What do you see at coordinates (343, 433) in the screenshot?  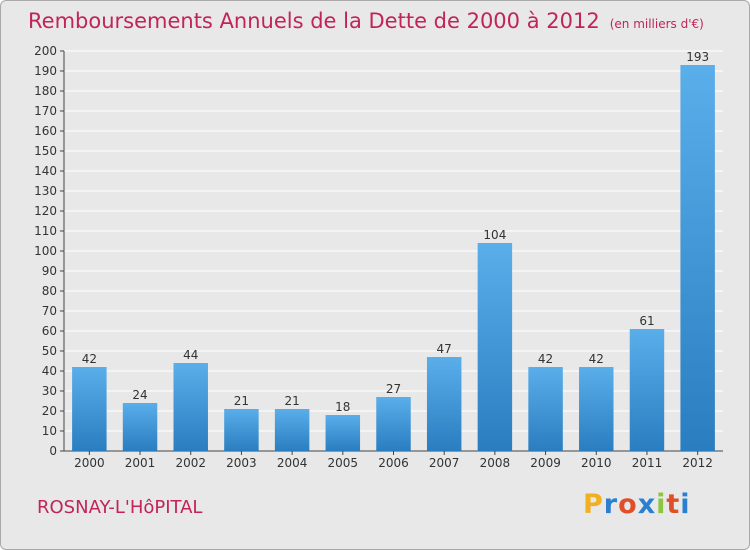 I see `bar-2005` at bounding box center [343, 433].